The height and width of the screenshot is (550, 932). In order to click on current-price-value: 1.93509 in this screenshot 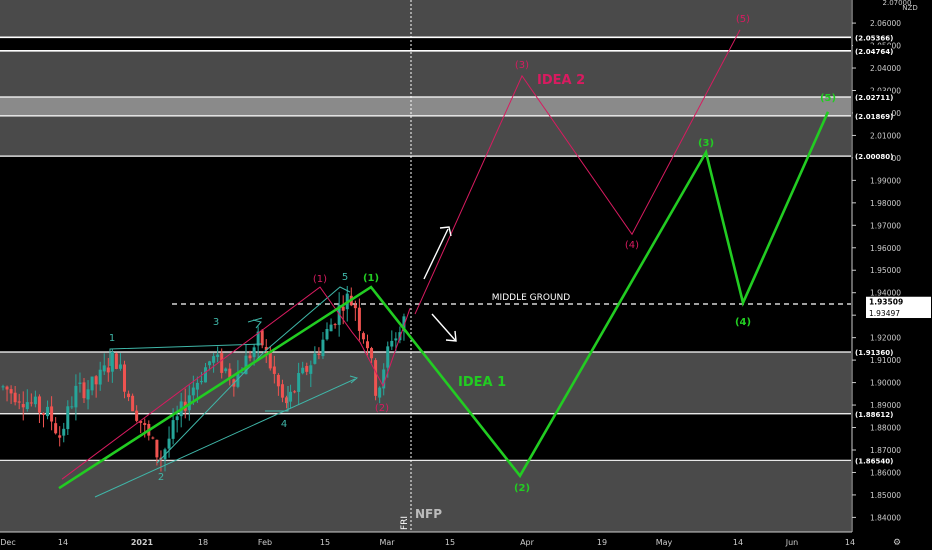, I will do `click(886, 302)`.